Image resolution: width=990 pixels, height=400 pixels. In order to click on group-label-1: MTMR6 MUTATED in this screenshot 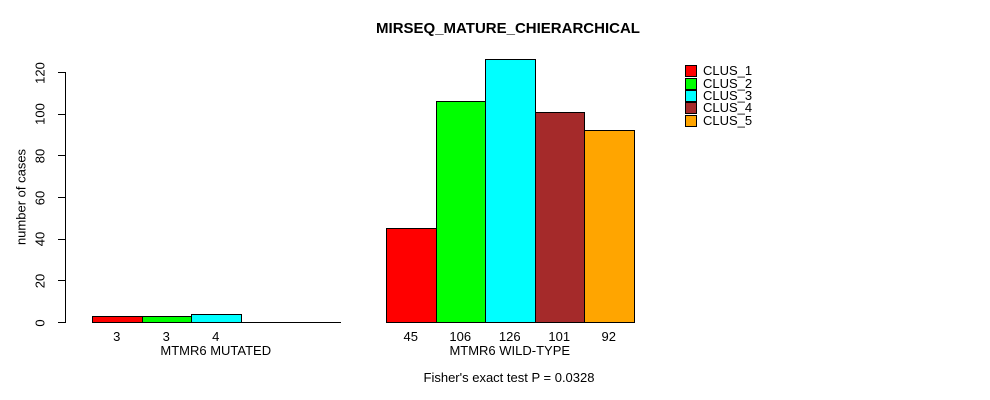, I will do `click(216, 350)`.